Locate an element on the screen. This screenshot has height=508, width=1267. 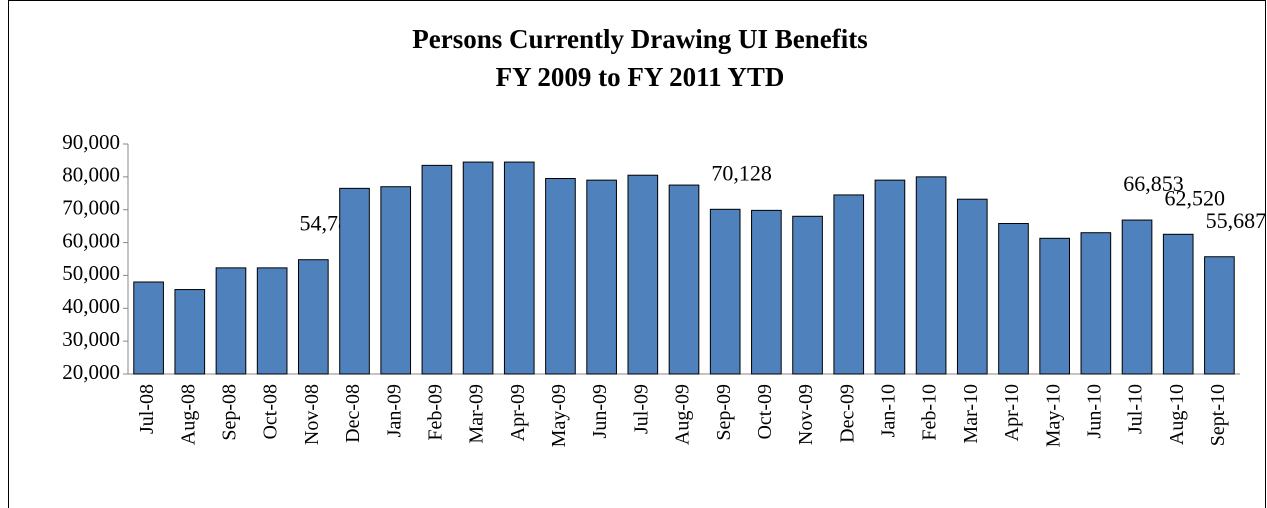
data-label: 55,687 is located at coordinates (1236, 220).